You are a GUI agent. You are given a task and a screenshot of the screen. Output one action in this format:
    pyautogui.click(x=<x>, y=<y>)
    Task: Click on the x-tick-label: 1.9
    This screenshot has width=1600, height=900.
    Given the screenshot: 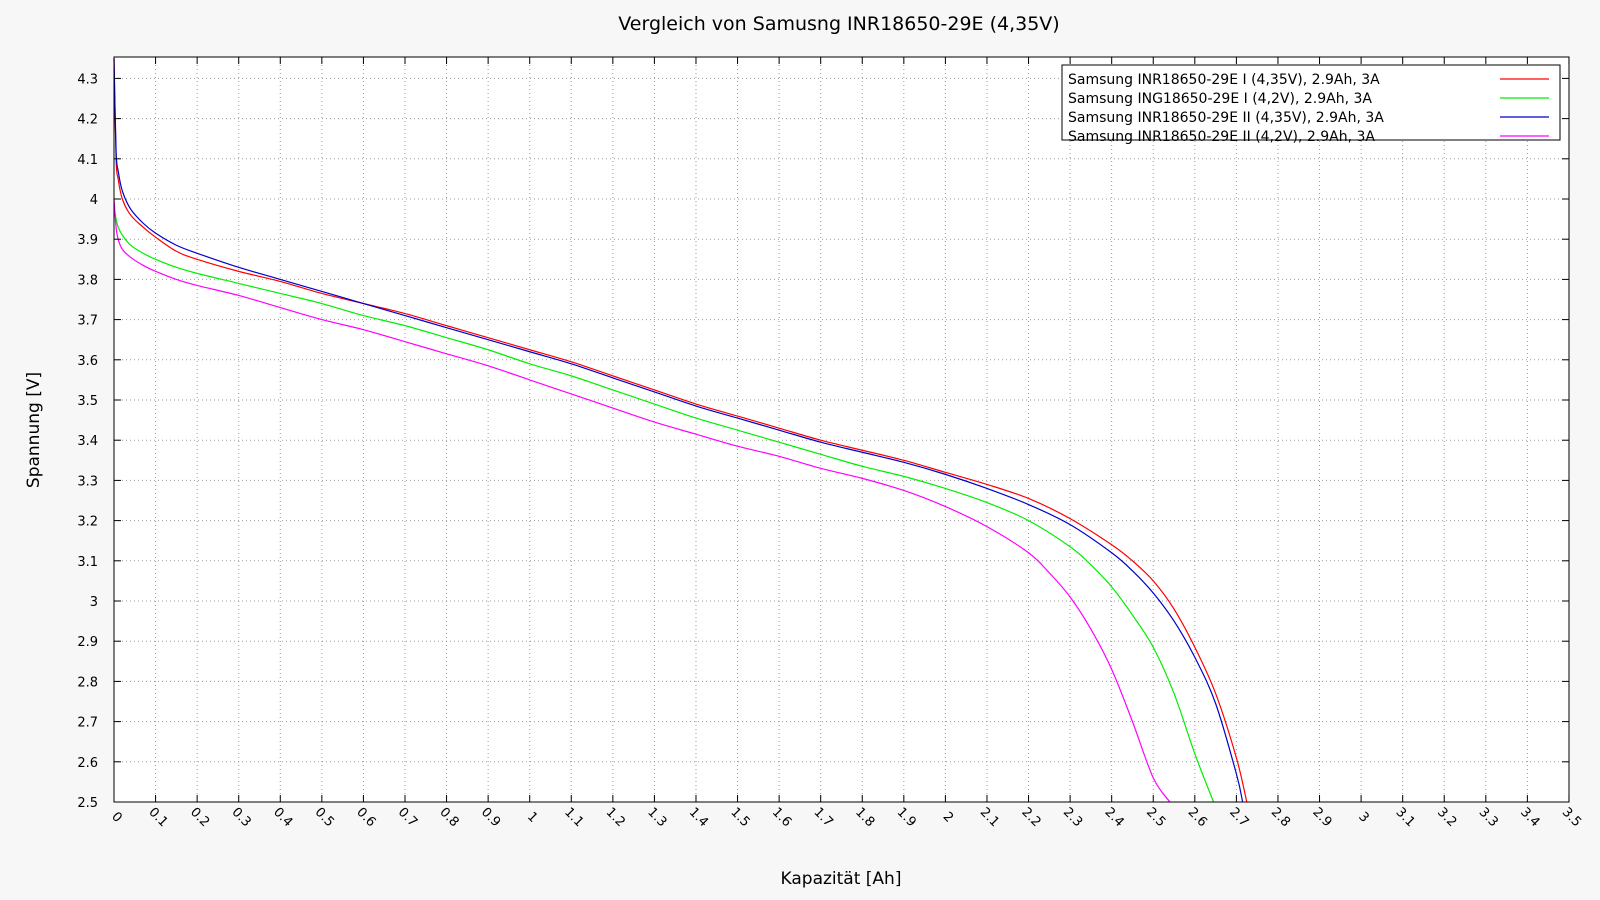 What is the action you would take?
    pyautogui.click(x=906, y=817)
    